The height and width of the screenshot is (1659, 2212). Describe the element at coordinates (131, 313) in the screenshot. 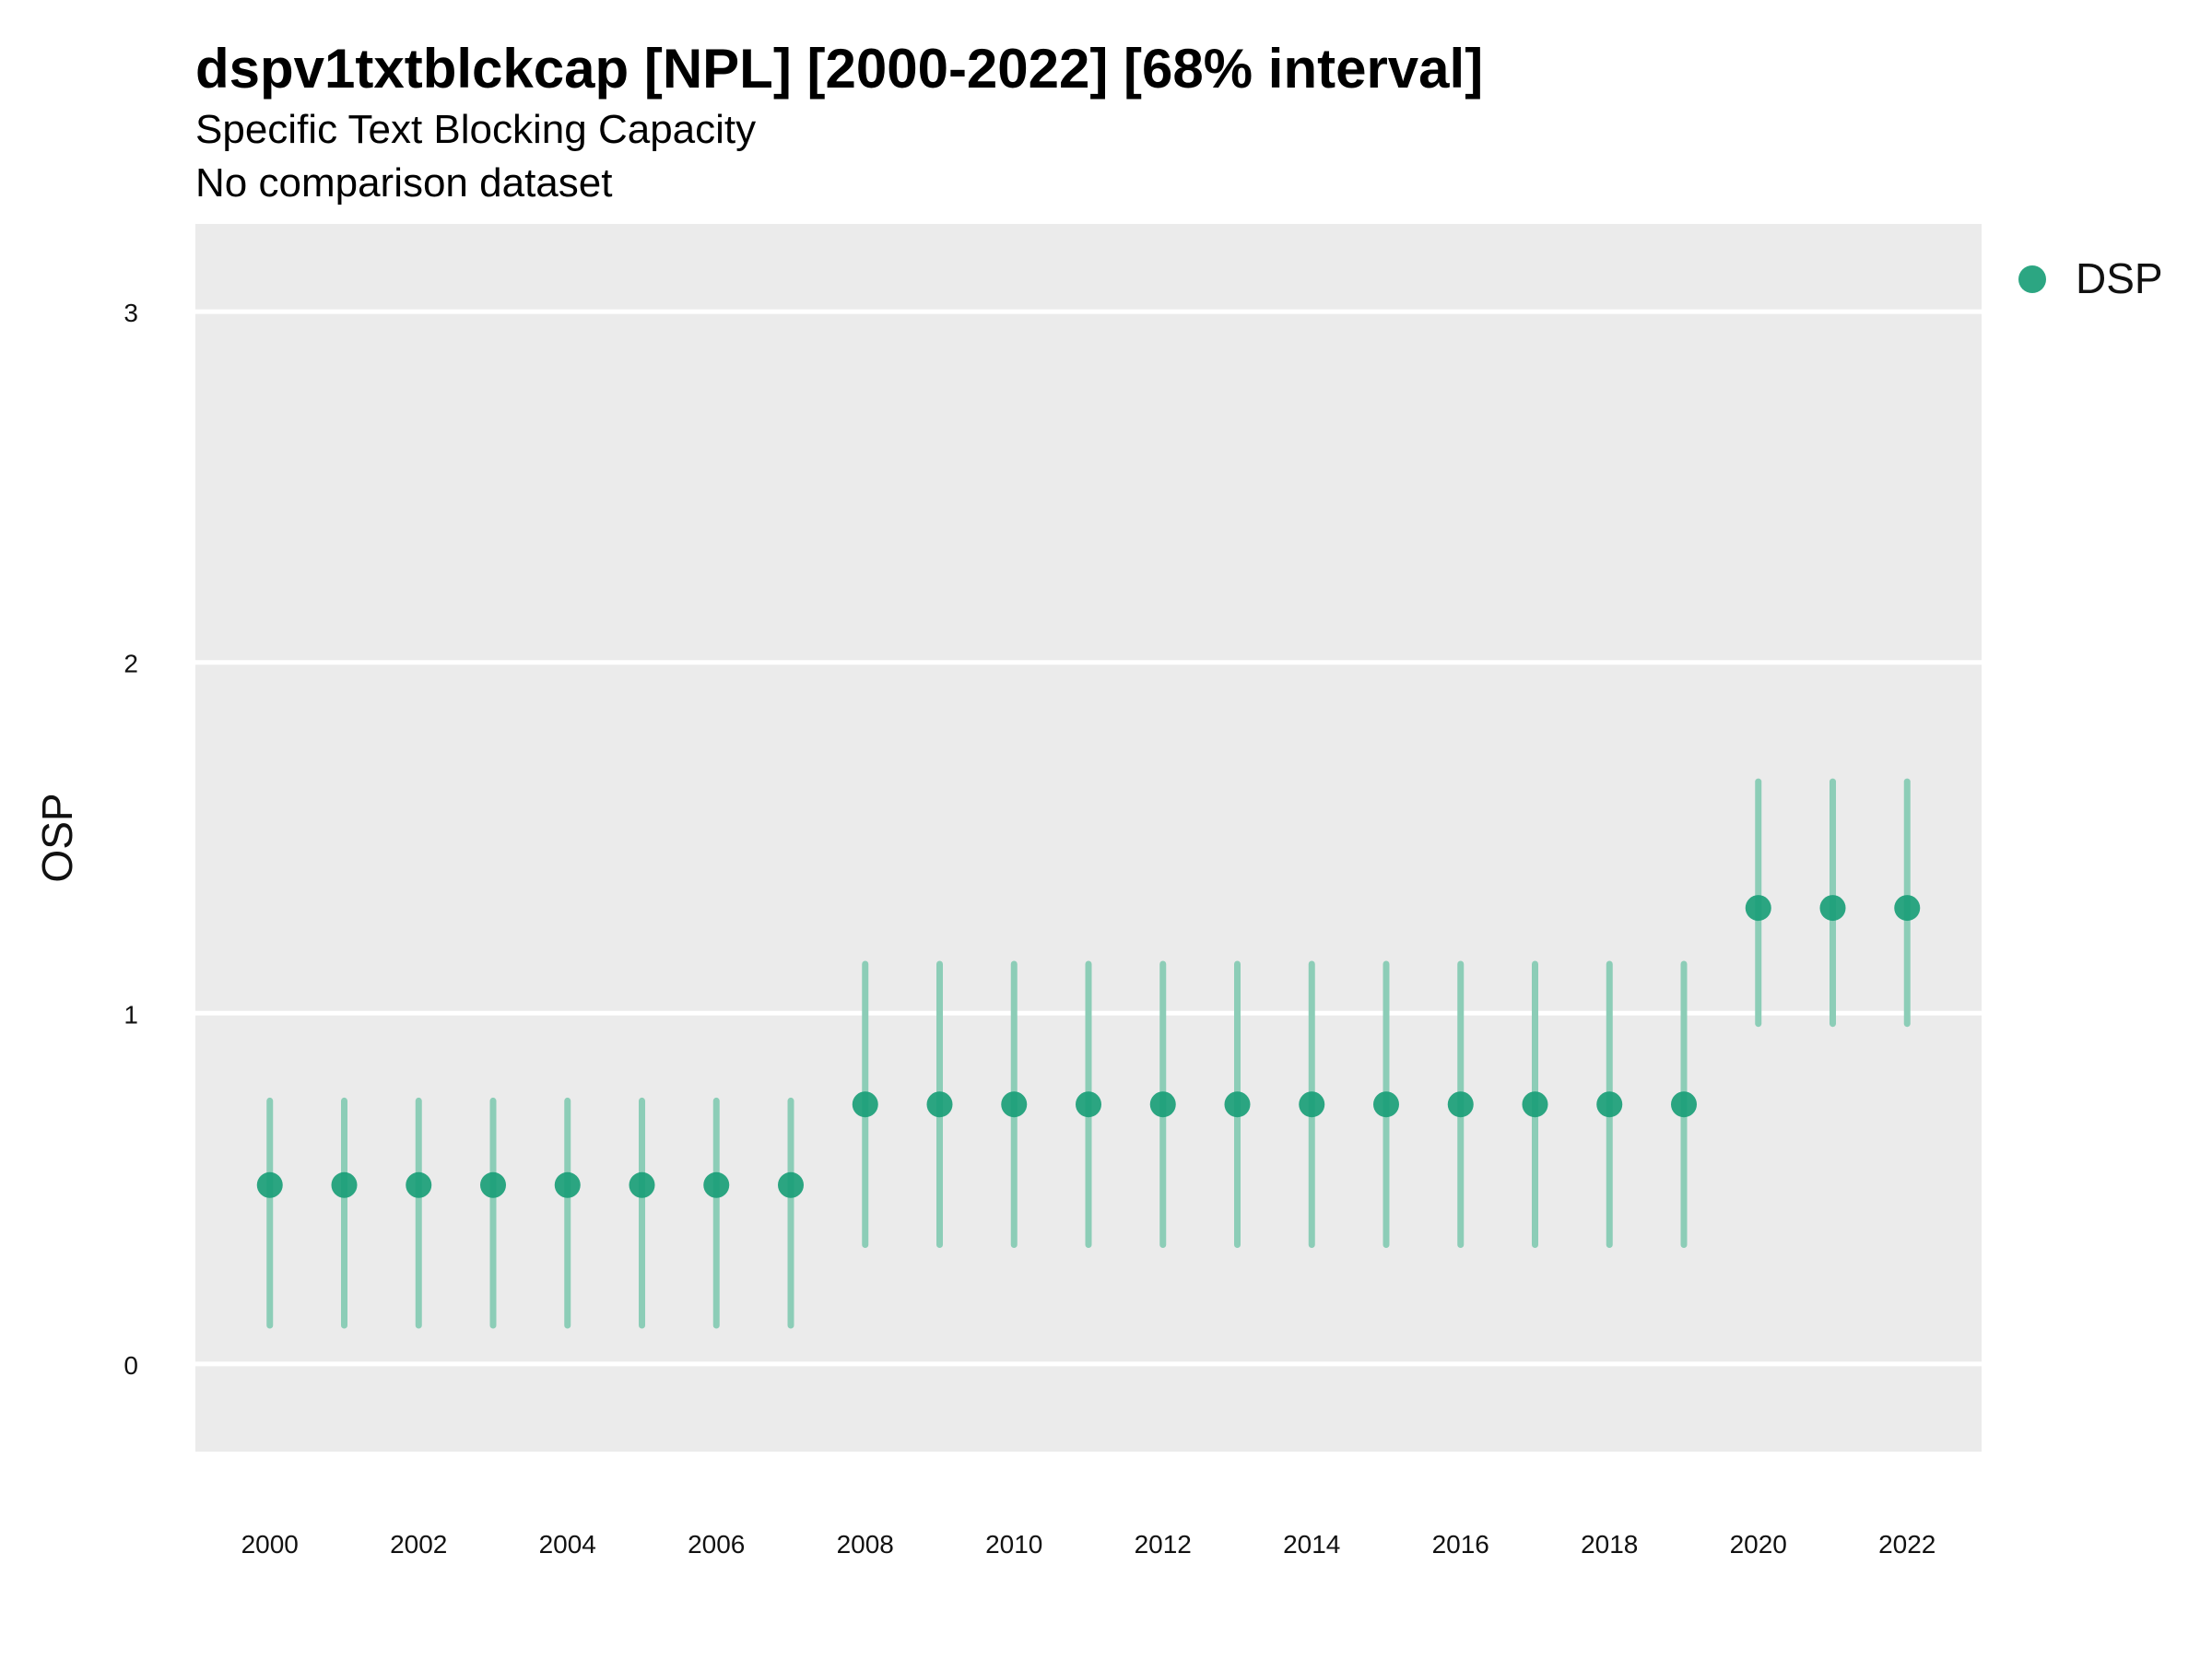

I see `y-tick-label: 3` at that location.